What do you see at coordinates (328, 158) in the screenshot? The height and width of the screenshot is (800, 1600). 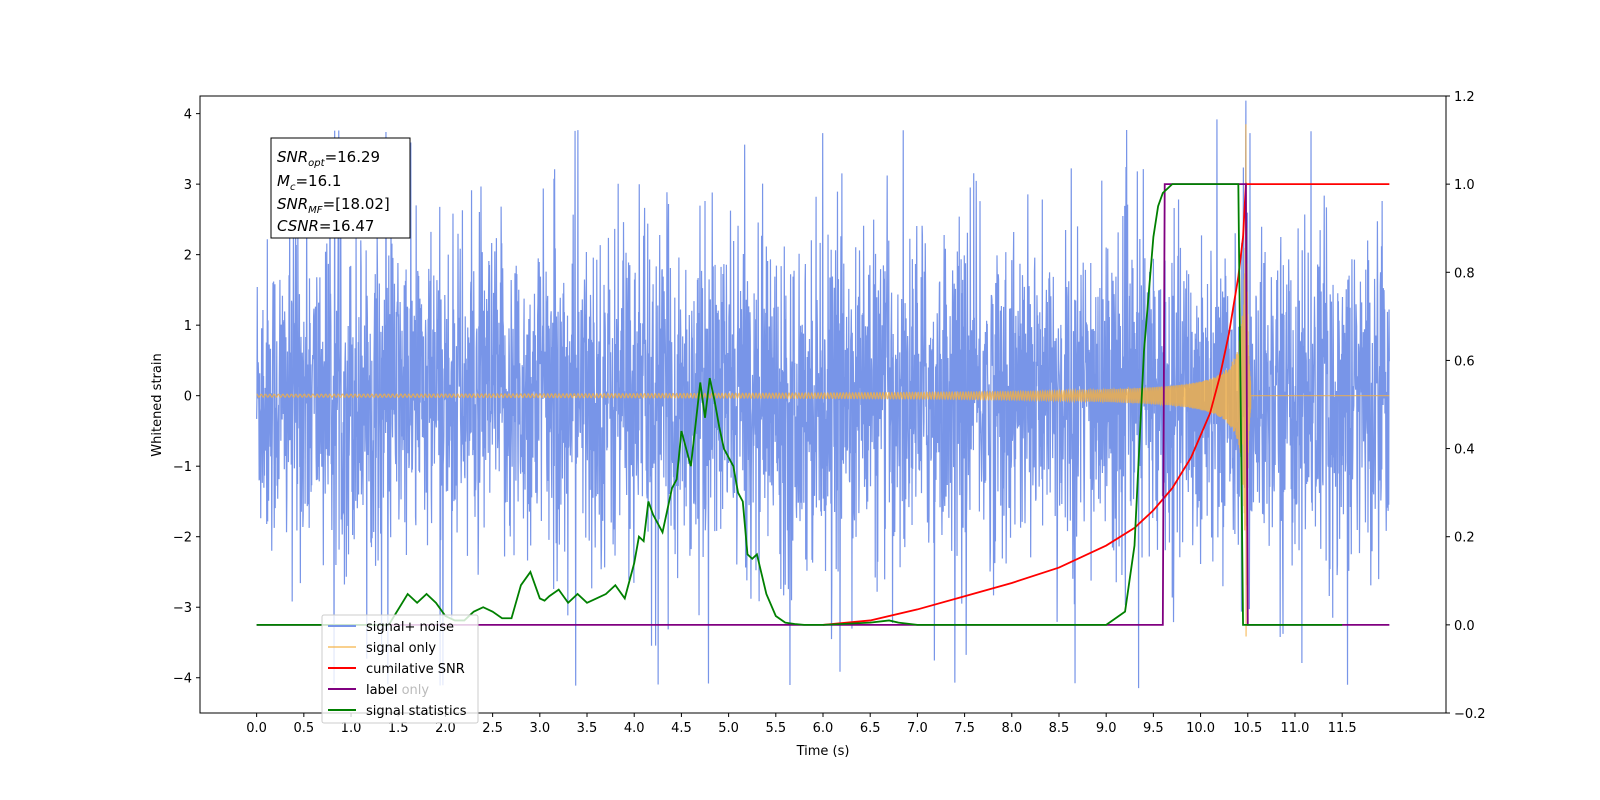 I see `annotation-snr-opt: SNRopt=16.29` at bounding box center [328, 158].